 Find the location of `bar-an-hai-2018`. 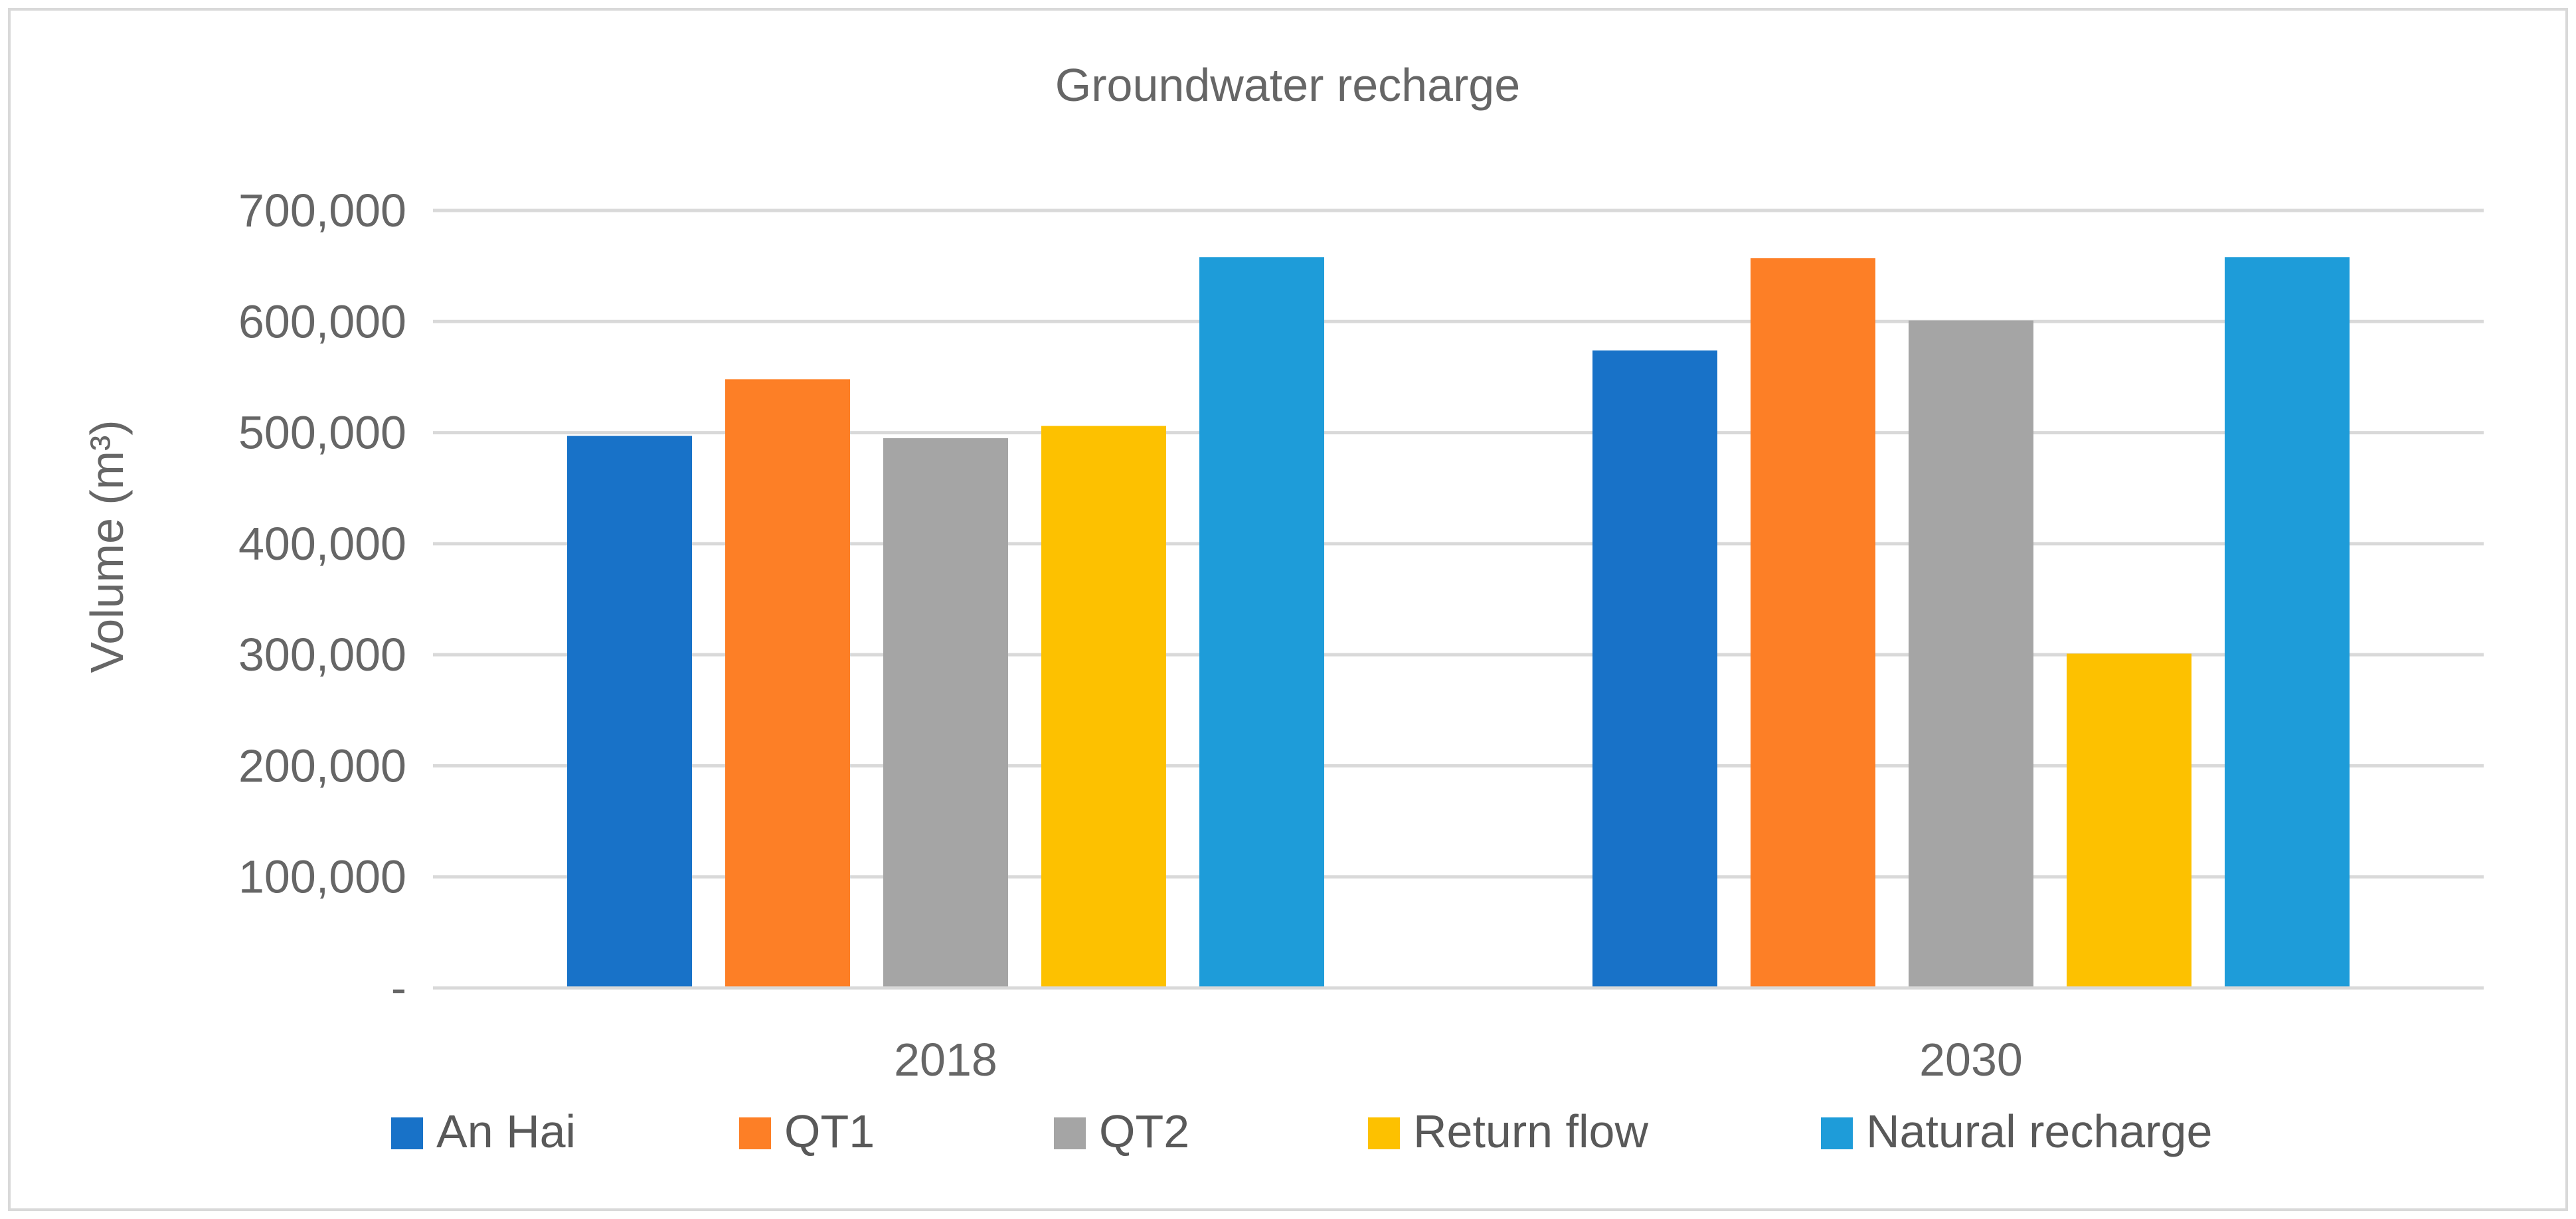

bar-an-hai-2018 is located at coordinates (629, 712).